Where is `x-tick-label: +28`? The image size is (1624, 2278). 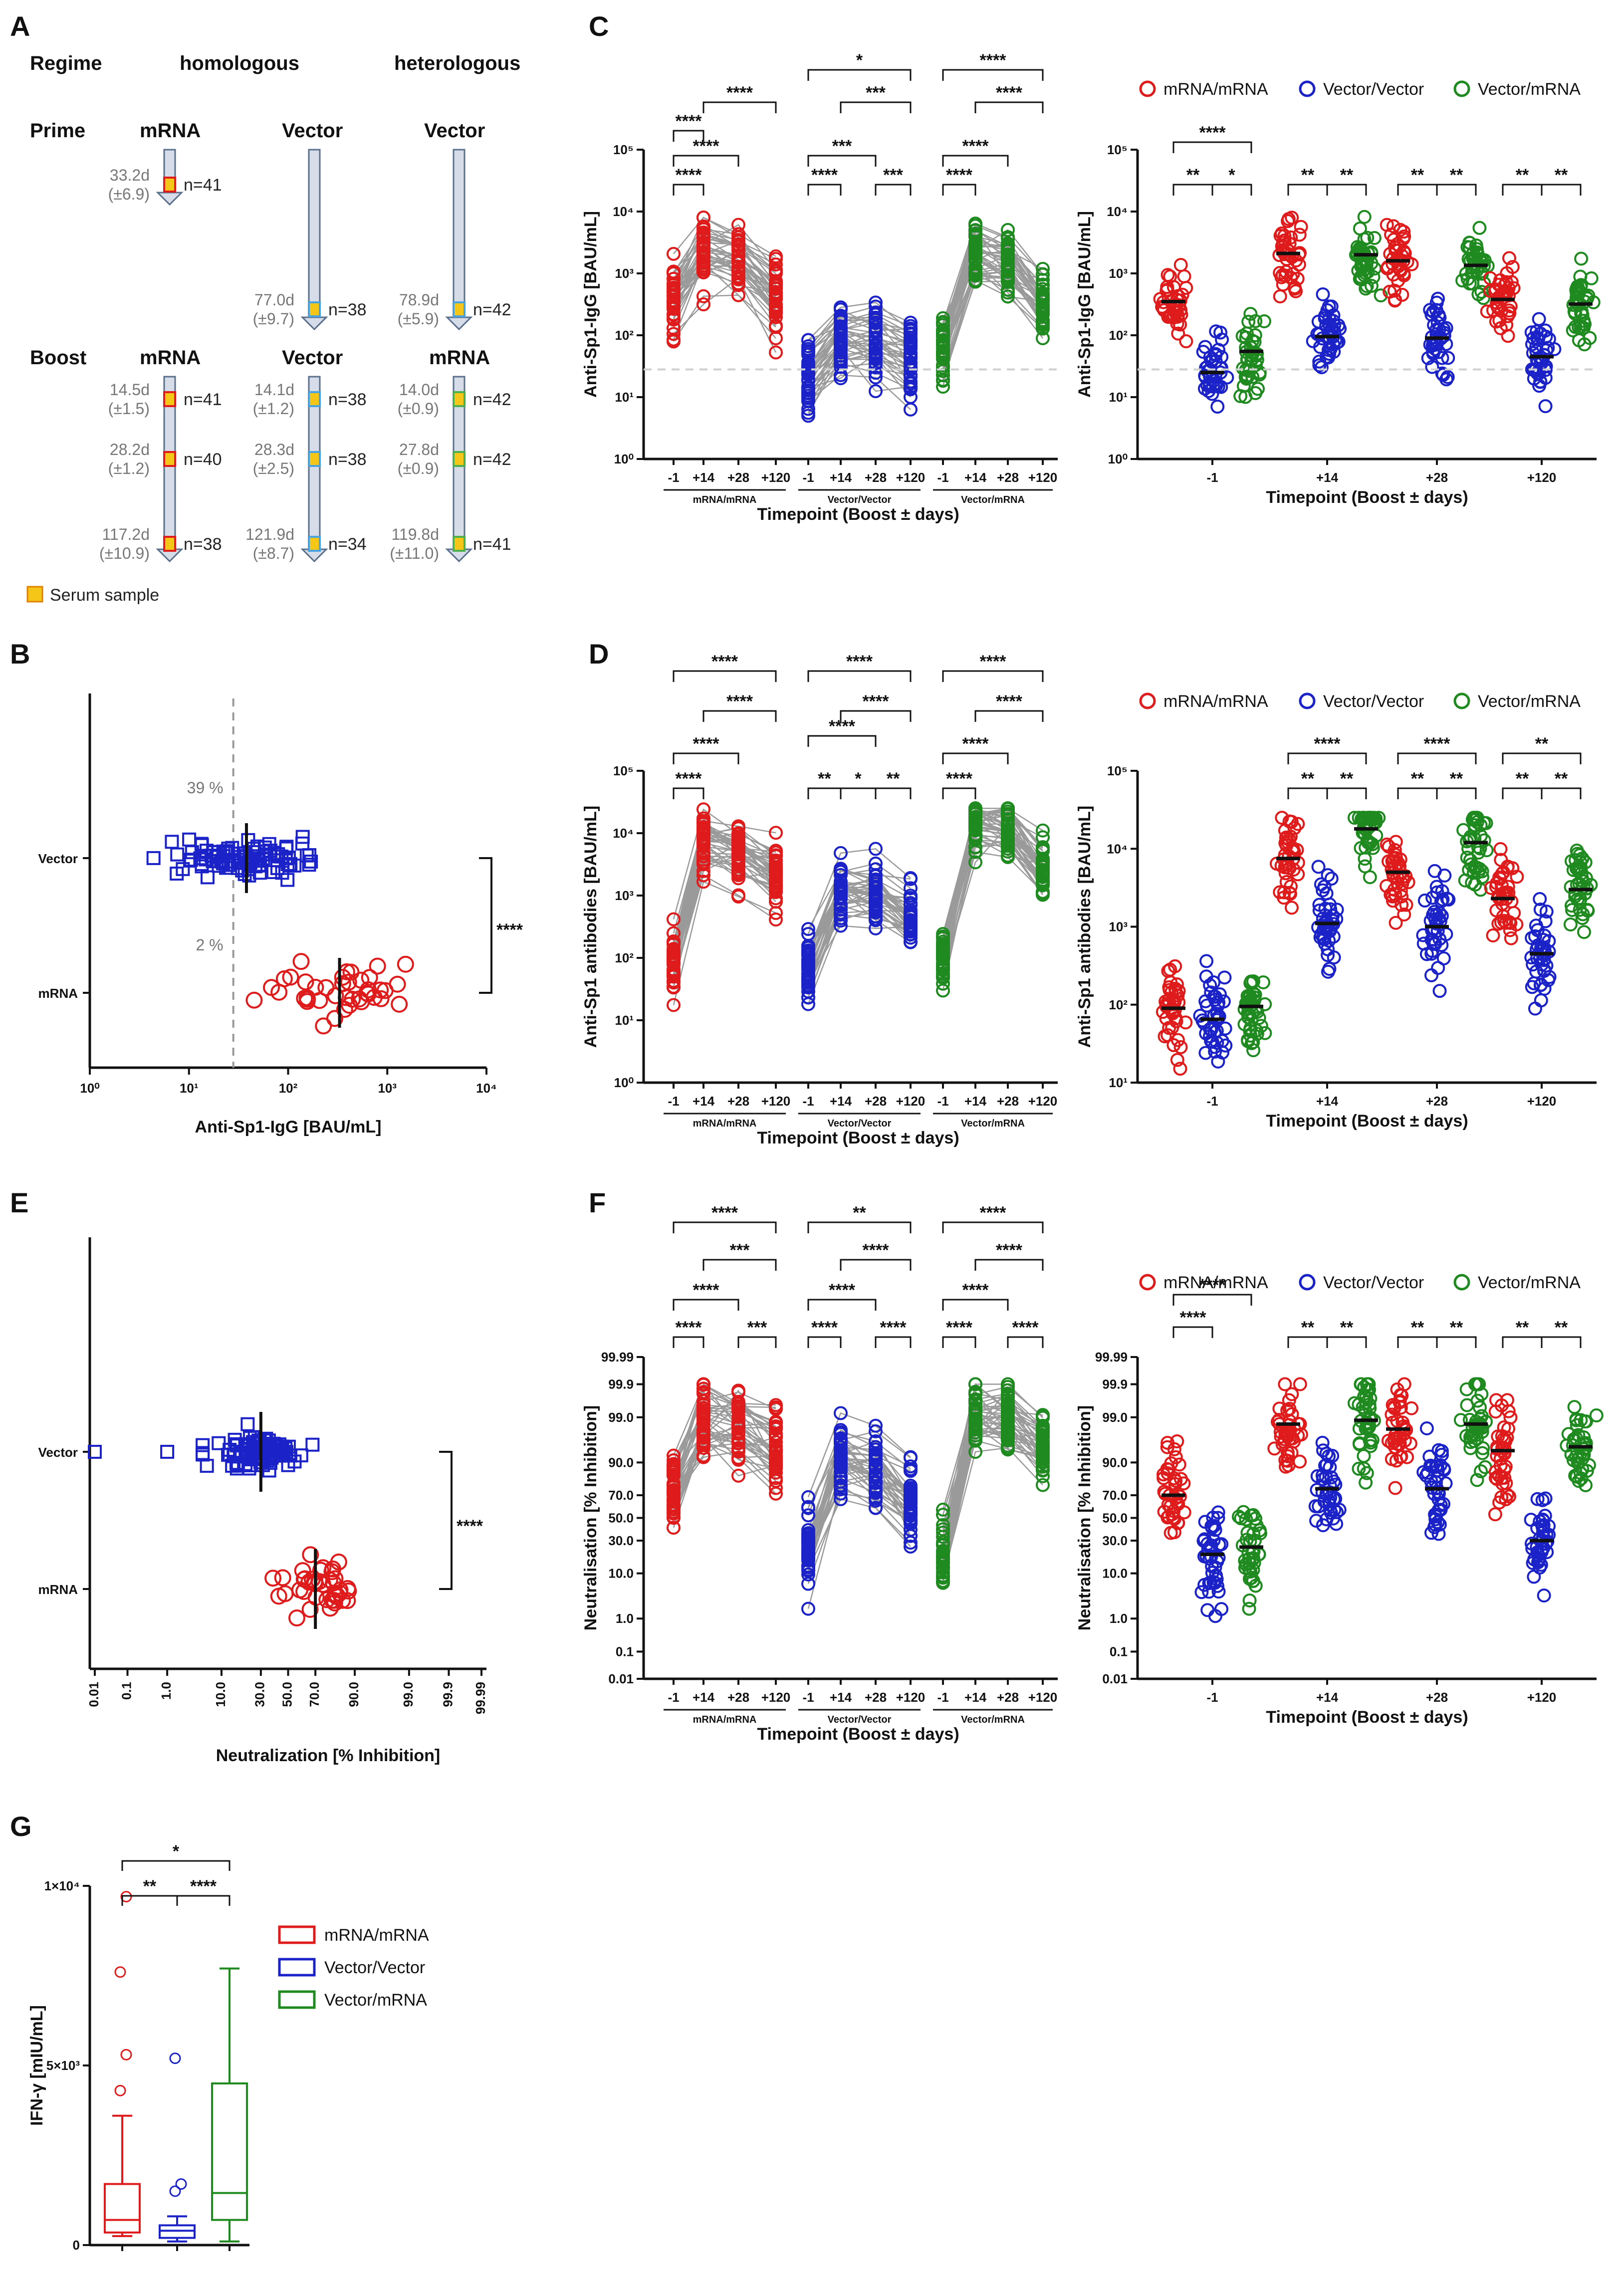
x-tick-label: +28 is located at coordinates (738, 478).